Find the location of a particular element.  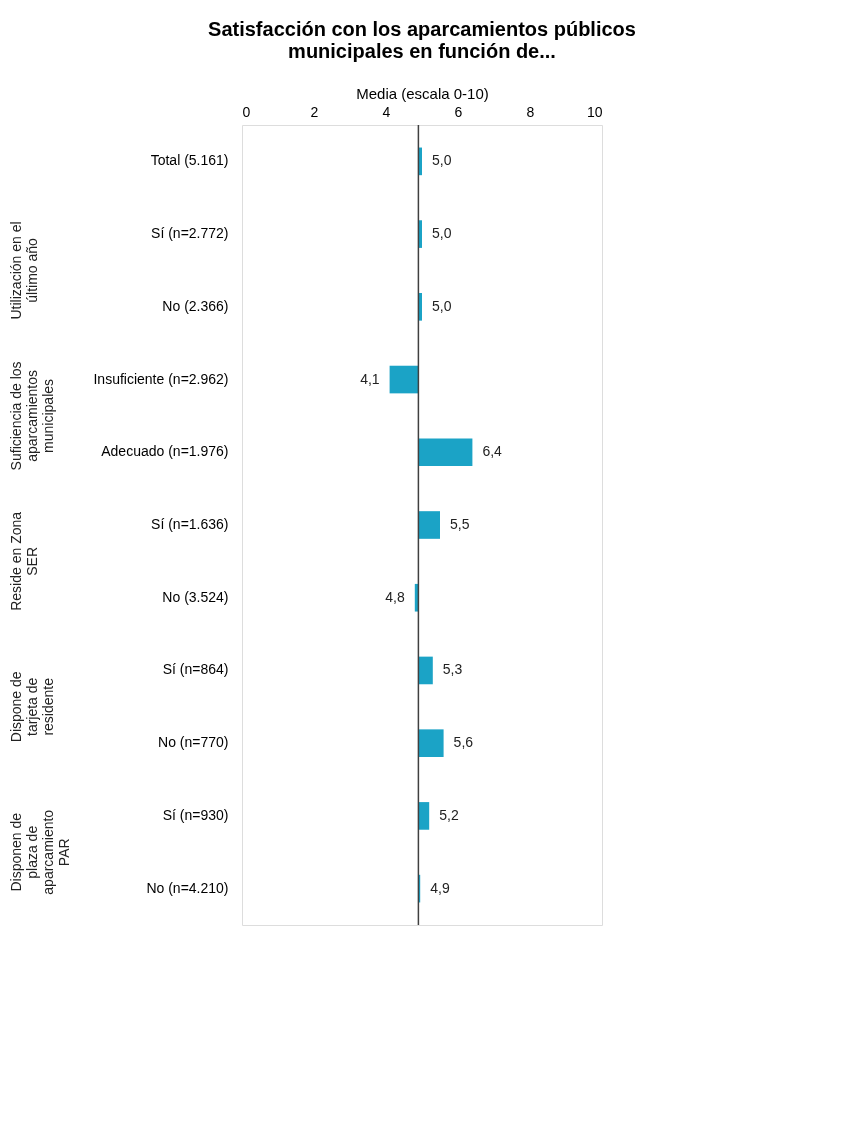

x-tick-label: 8 is located at coordinates (530, 111).